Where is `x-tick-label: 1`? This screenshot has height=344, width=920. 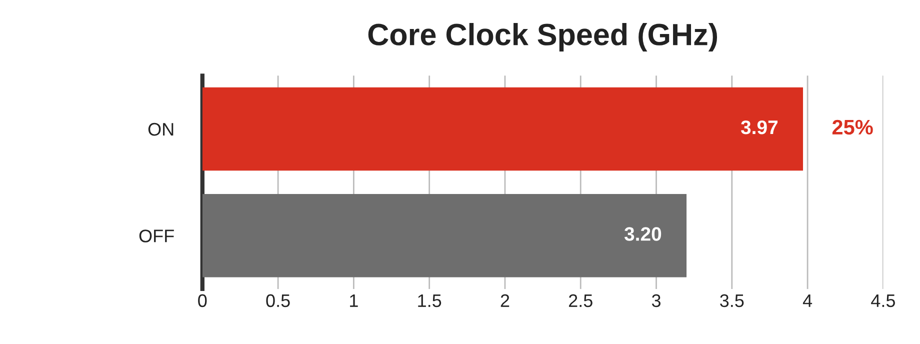 x-tick-label: 1 is located at coordinates (354, 300).